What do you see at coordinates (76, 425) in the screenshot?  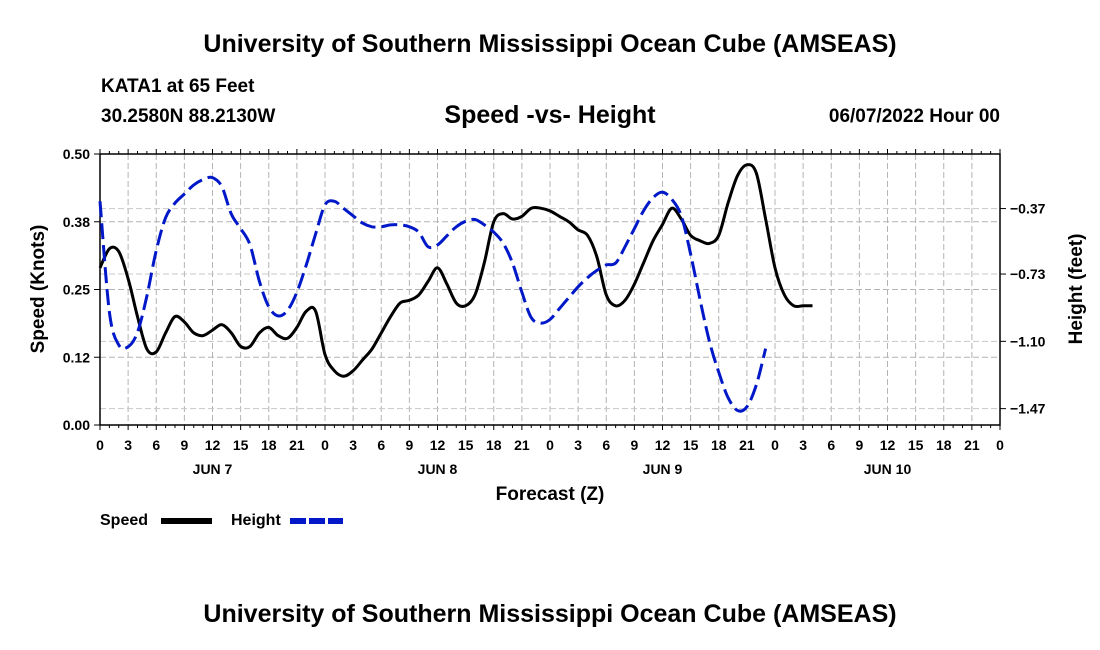 I see `y-tick-label: 0.00` at bounding box center [76, 425].